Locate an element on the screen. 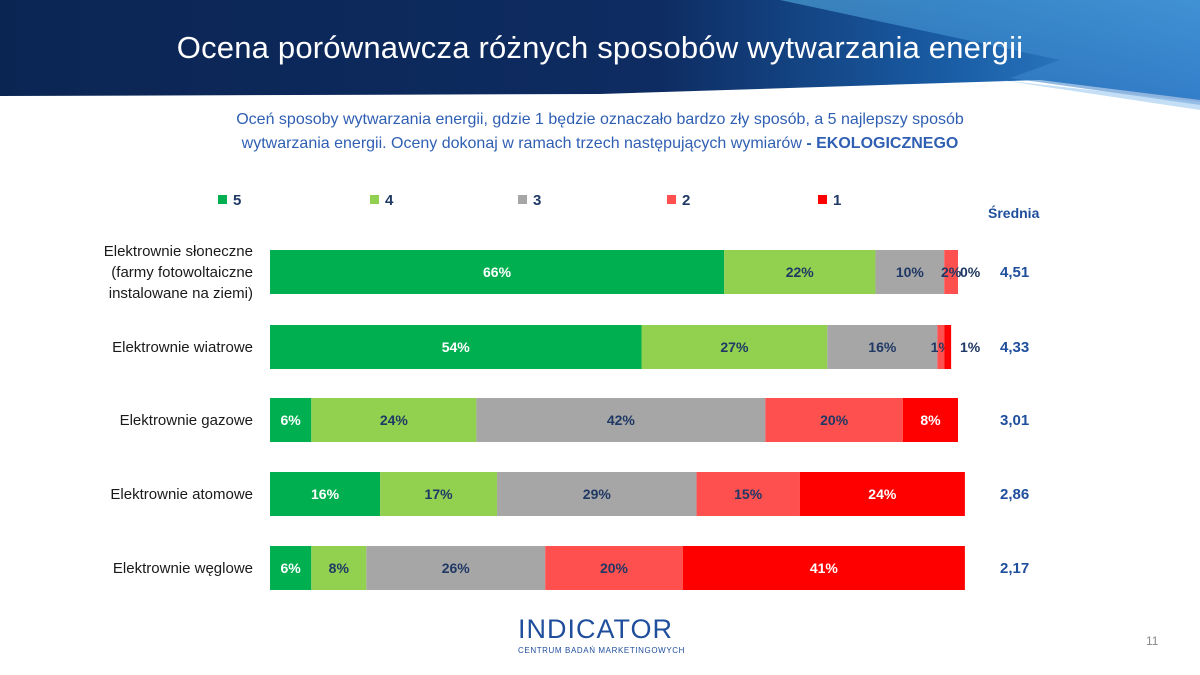  legend-label: 3 is located at coordinates (537, 200).